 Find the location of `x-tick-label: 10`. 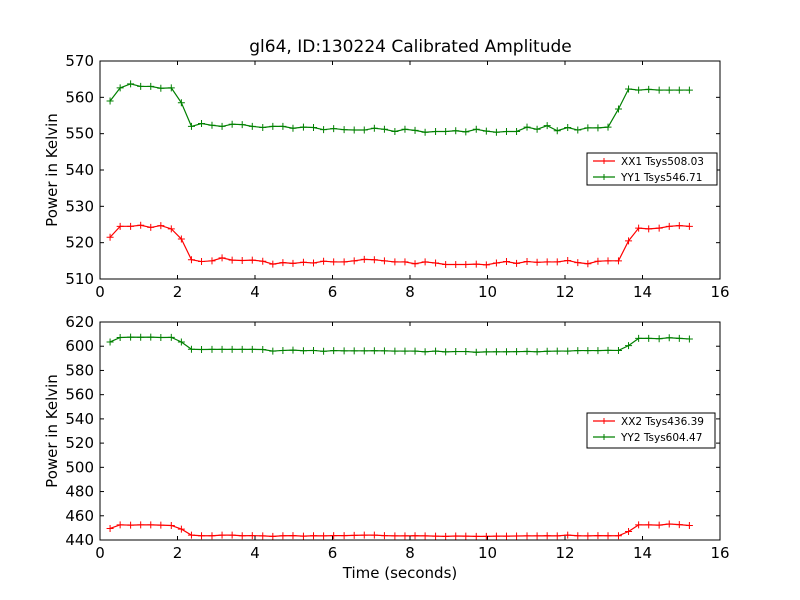

x-tick-label: 10 is located at coordinates (487, 292).